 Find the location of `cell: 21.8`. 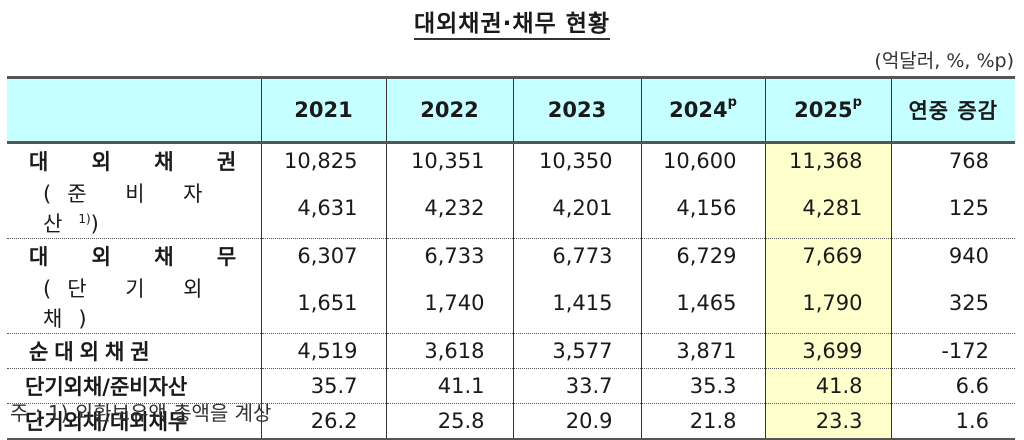

cell: 21.8 is located at coordinates (702, 421).